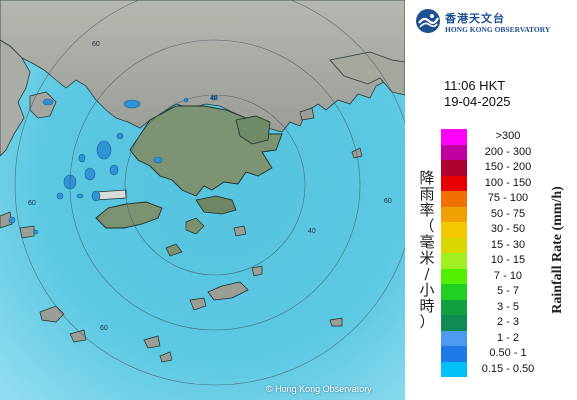 Image resolution: width=577 pixels, height=400 pixels. Describe the element at coordinates (253, 130) in the screenshot. I see `sai-kung-land` at that location.